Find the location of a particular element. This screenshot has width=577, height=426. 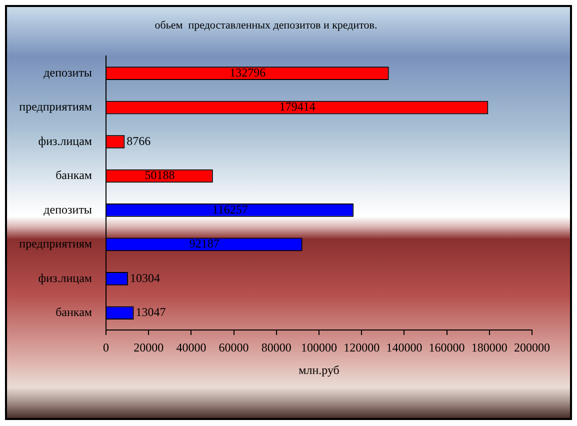

data-label: 8766 is located at coordinates (138, 141).